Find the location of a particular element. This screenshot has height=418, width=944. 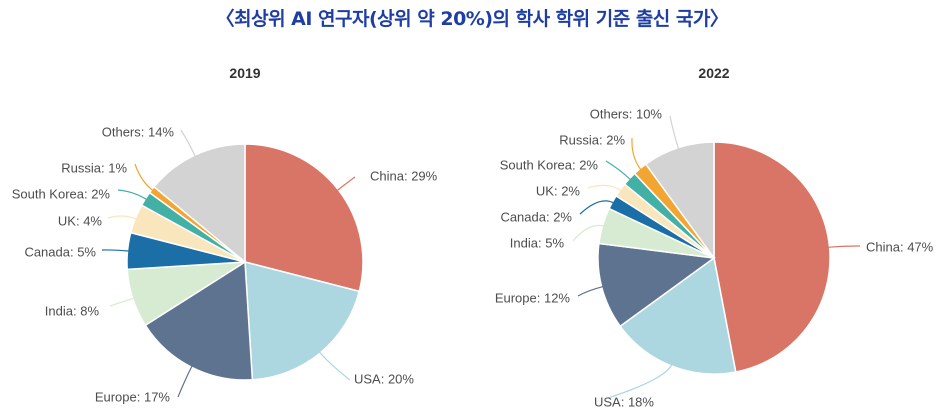

slice-label: Russia: 1% is located at coordinates (94, 167).